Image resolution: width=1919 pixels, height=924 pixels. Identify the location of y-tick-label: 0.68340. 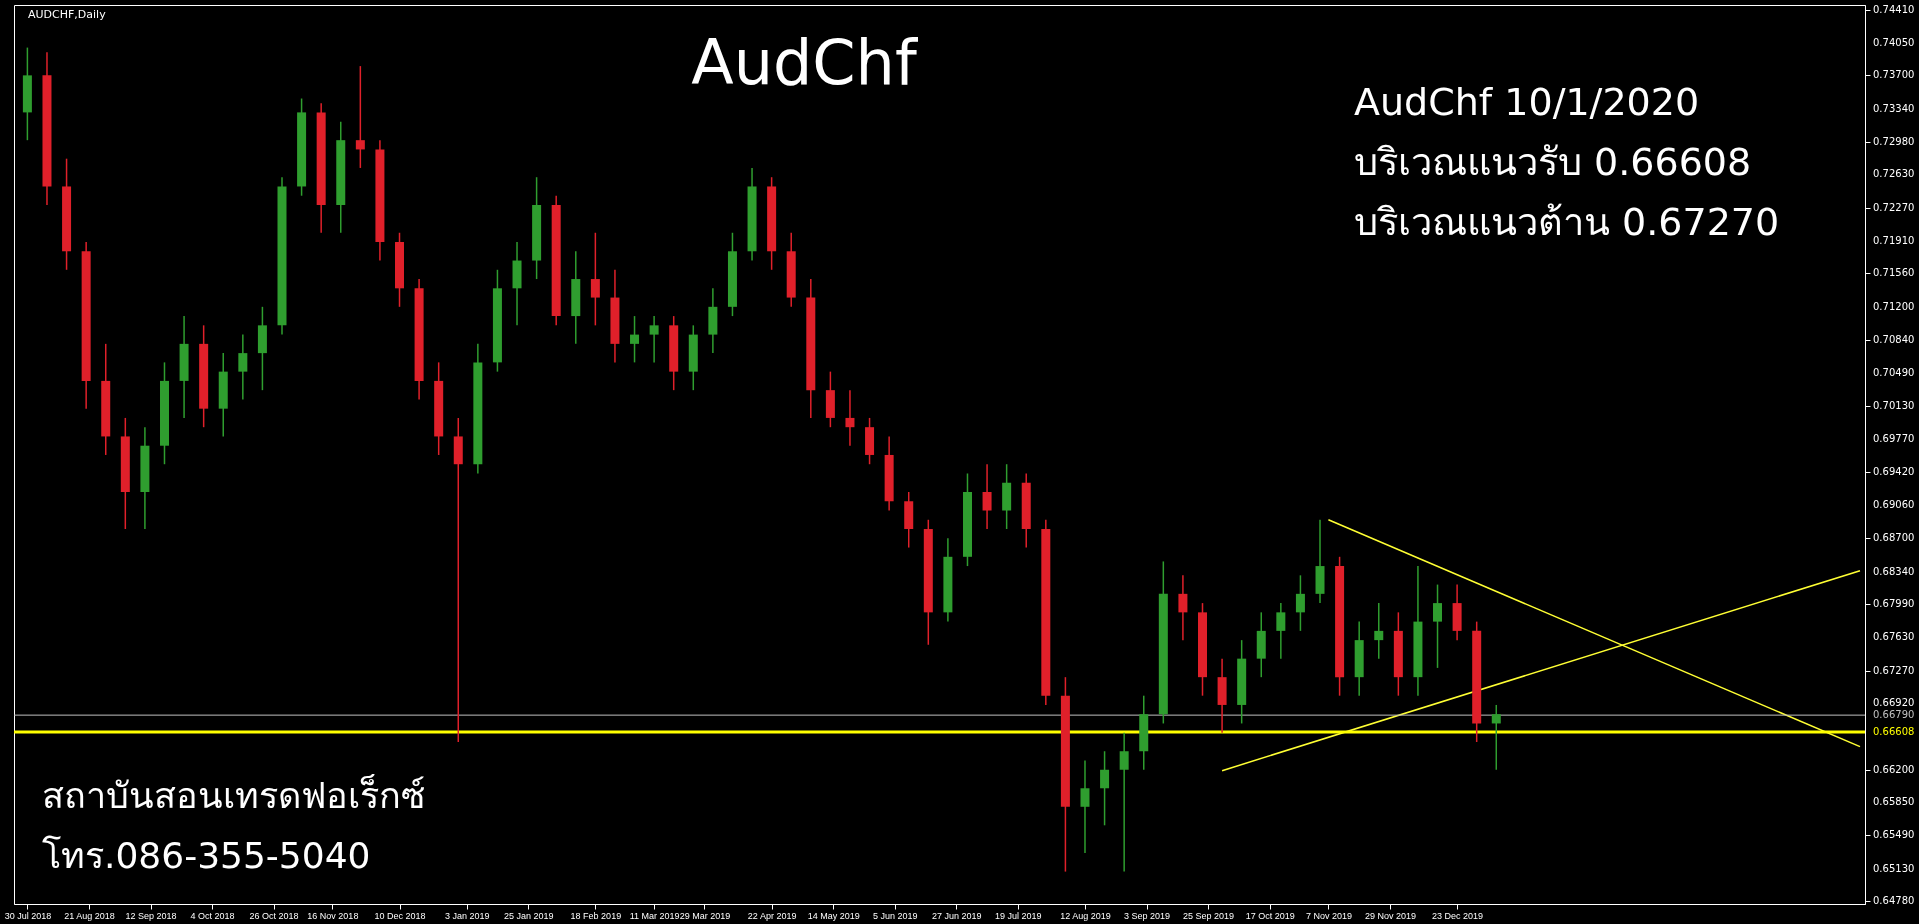
(1894, 571).